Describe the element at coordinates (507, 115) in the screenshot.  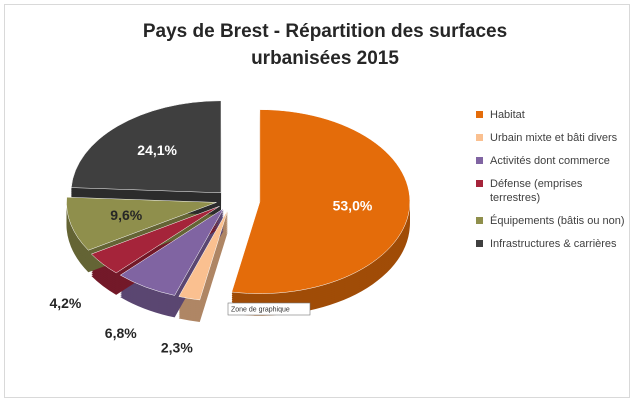
I see `legend-label: Habitat` at that location.